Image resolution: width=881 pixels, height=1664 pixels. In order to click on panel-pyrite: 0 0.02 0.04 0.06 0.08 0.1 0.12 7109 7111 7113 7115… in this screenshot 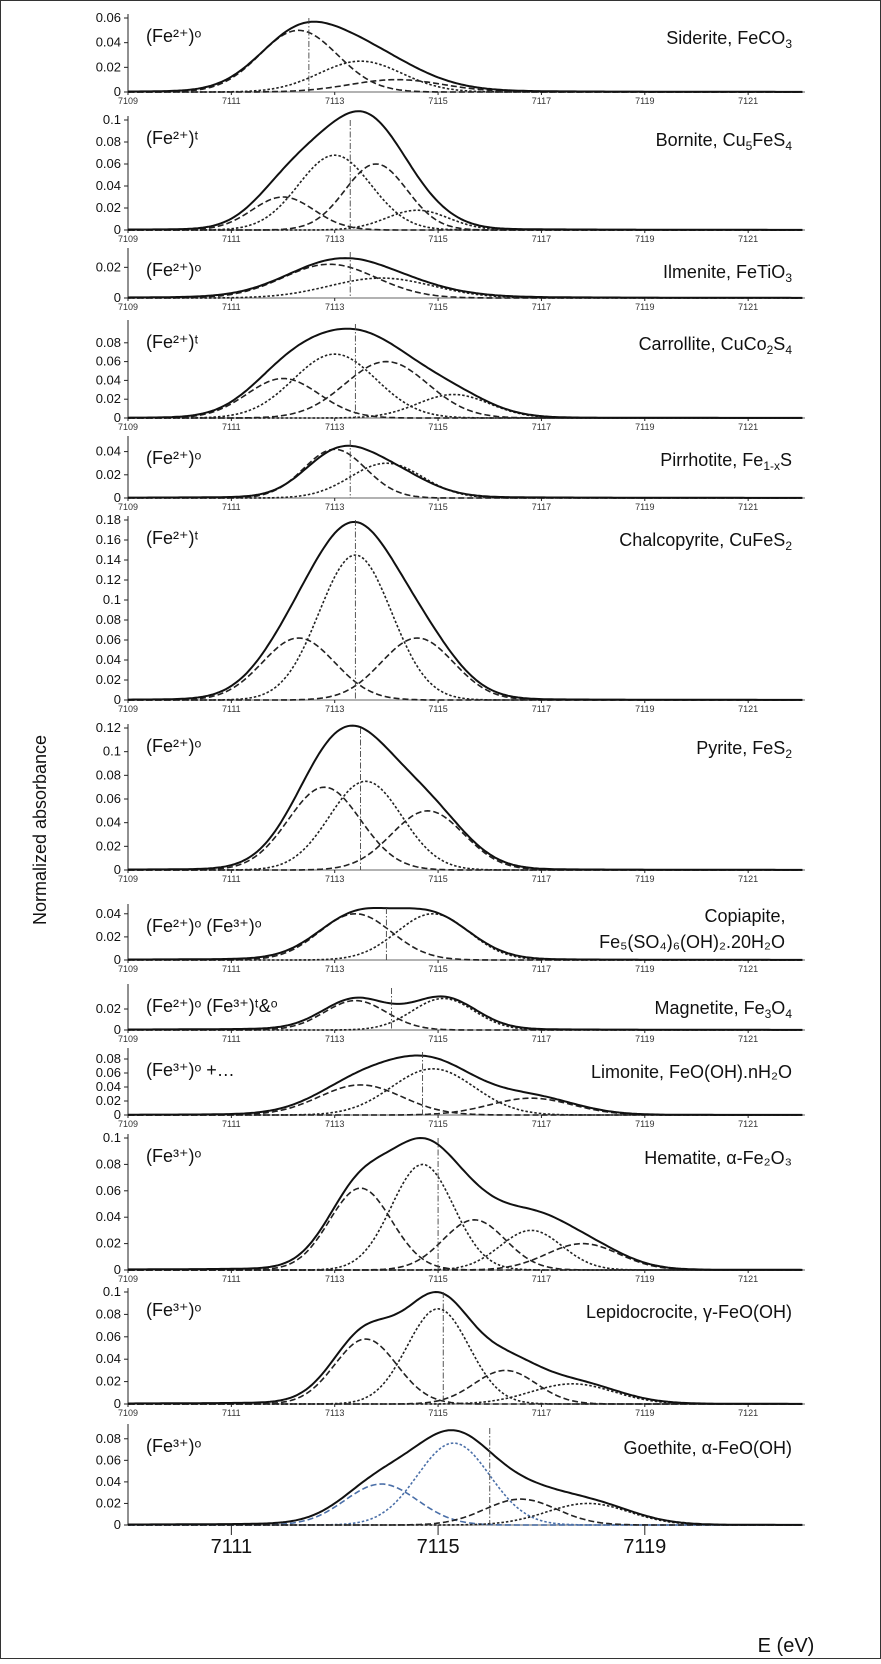, I will do `click(450, 802)`.